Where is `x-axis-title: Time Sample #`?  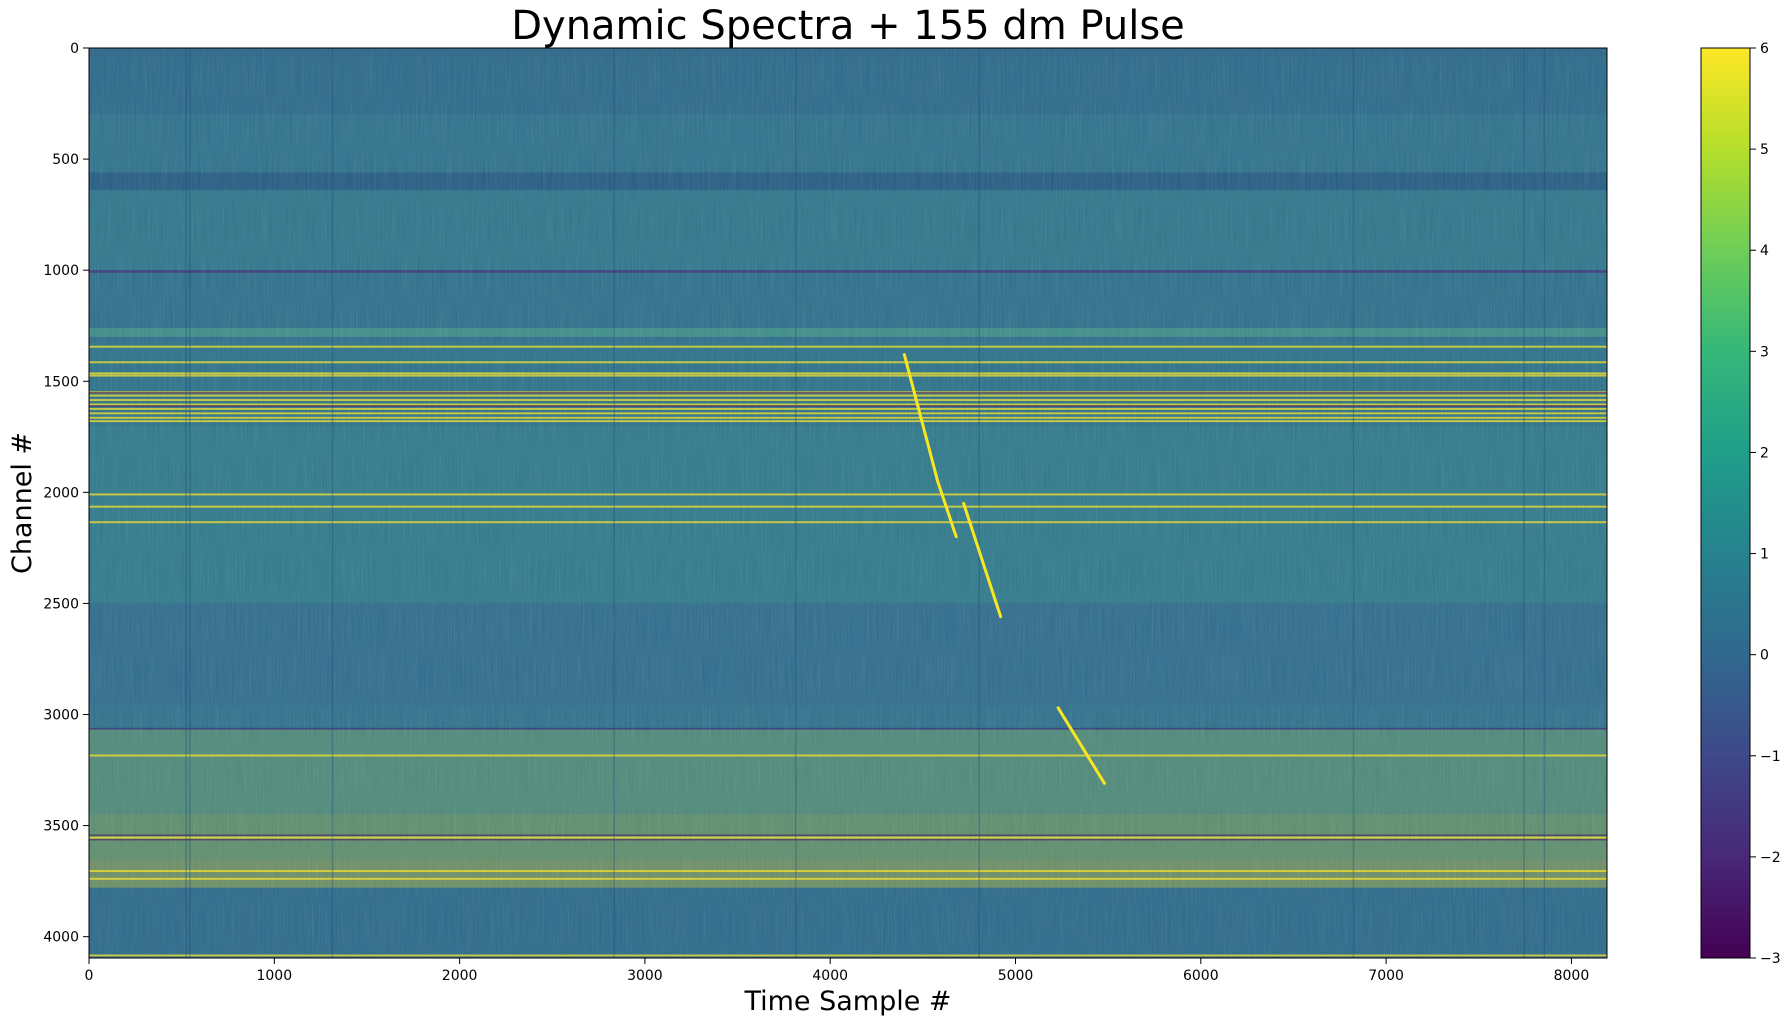
x-axis-title: Time Sample # is located at coordinates (847, 1001).